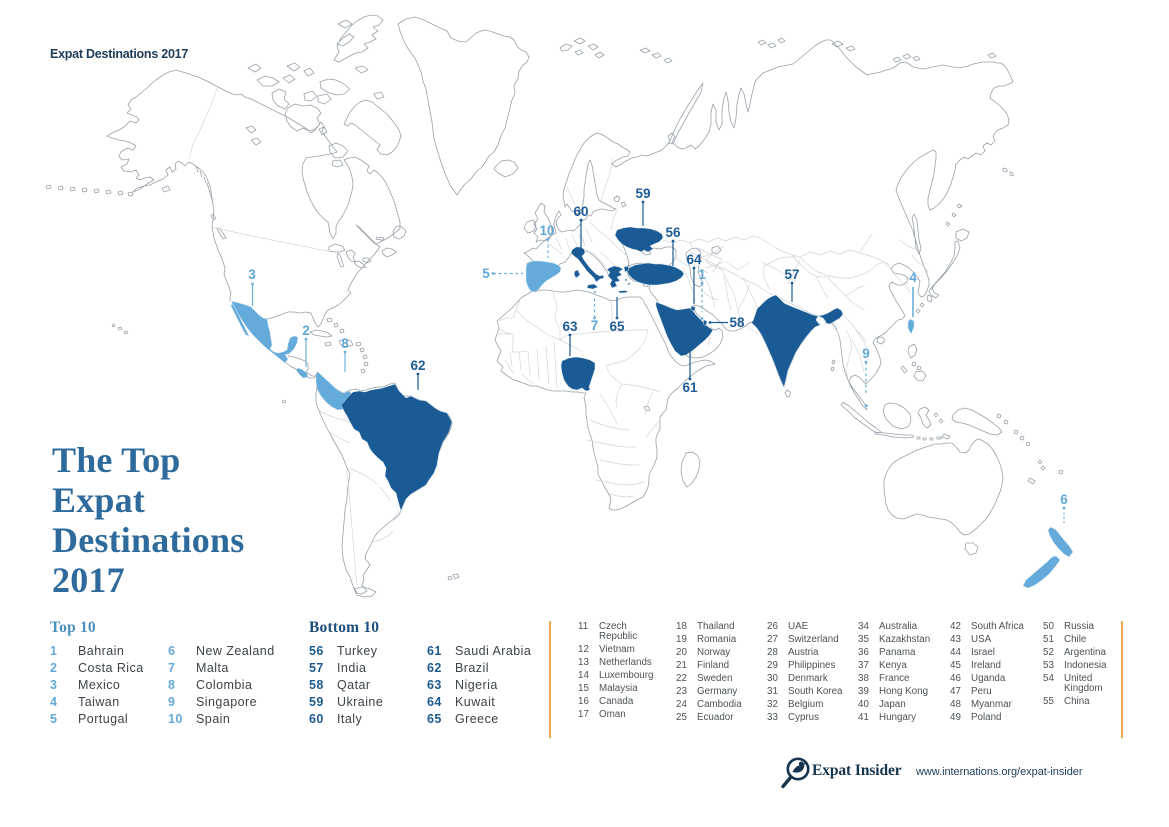  I want to click on svg-text: 7, so click(595, 325).